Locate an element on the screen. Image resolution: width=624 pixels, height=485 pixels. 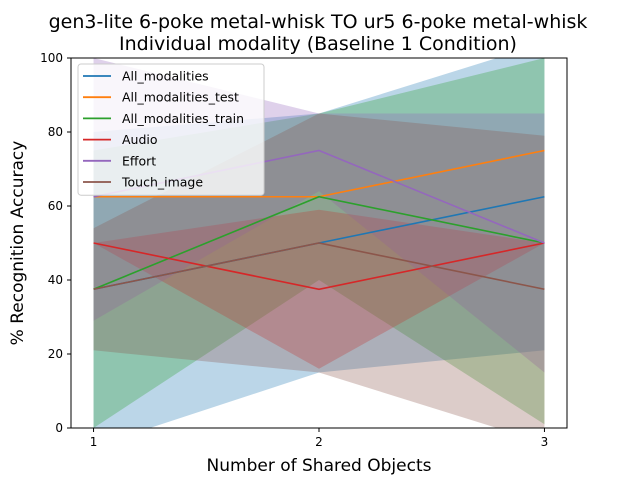
y-tick-label: 100 is located at coordinates (51, 58).